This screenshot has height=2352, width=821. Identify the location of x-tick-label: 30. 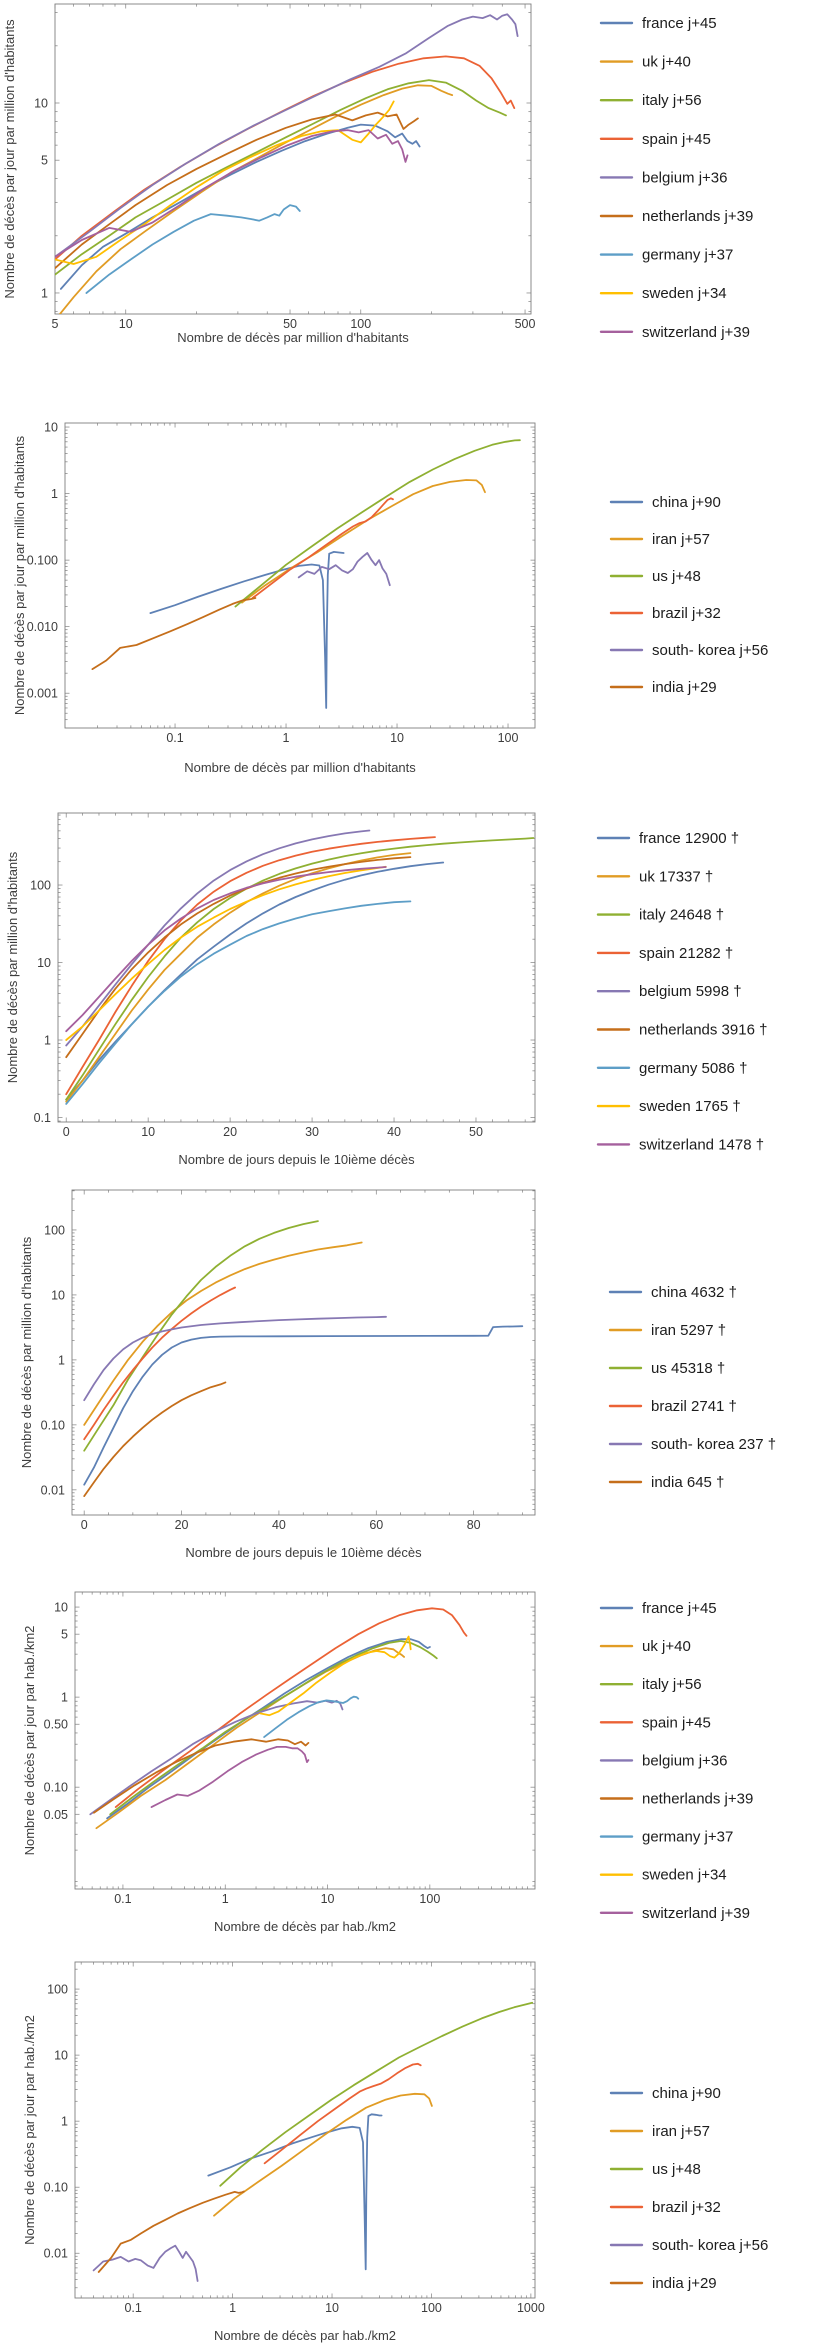
(312, 1132).